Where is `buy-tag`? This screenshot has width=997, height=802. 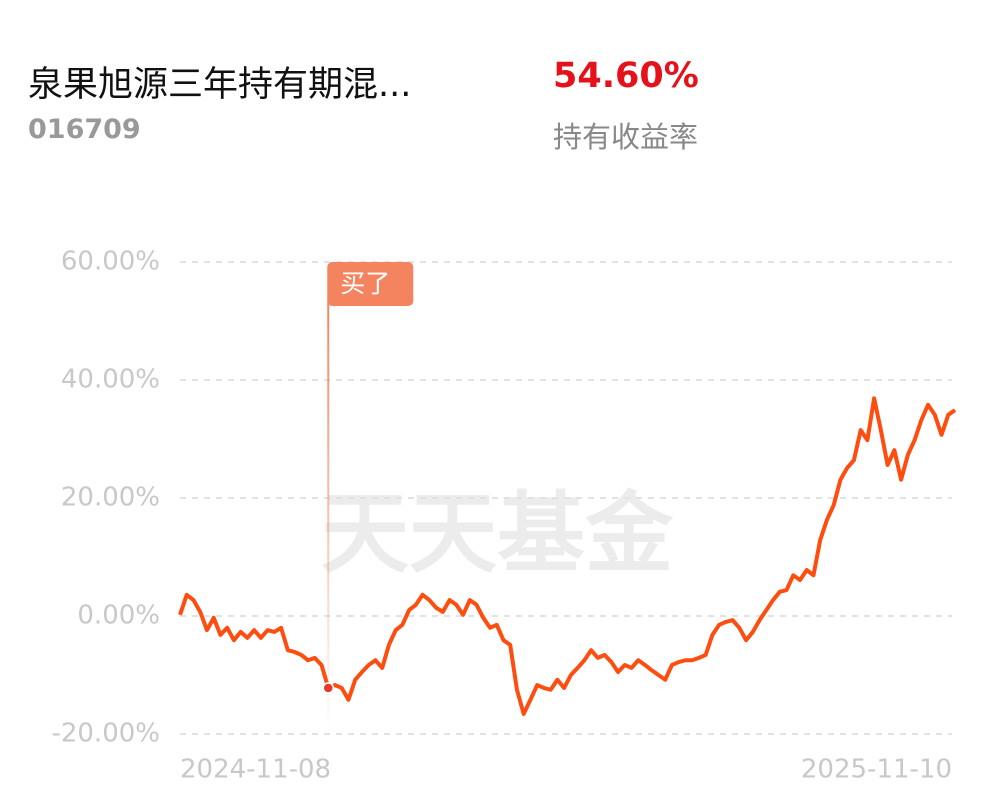
buy-tag is located at coordinates (370, 284).